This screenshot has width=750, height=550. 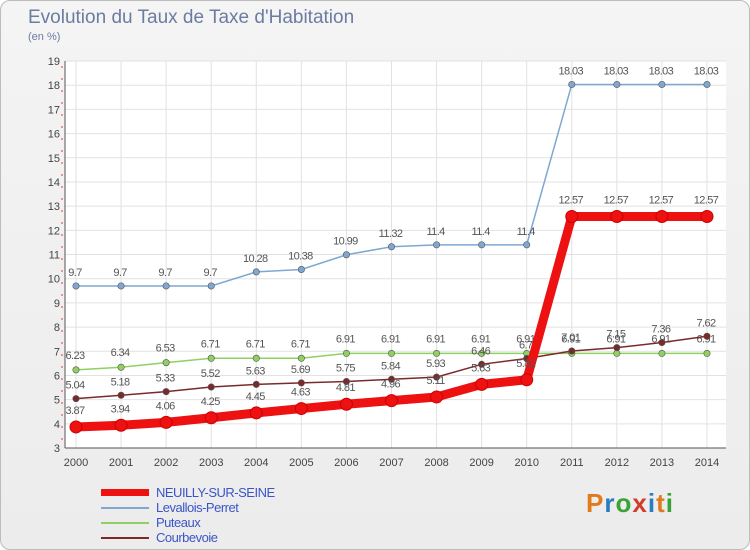 What do you see at coordinates (255, 397) in the screenshot?
I see `data-label: 4.45` at bounding box center [255, 397].